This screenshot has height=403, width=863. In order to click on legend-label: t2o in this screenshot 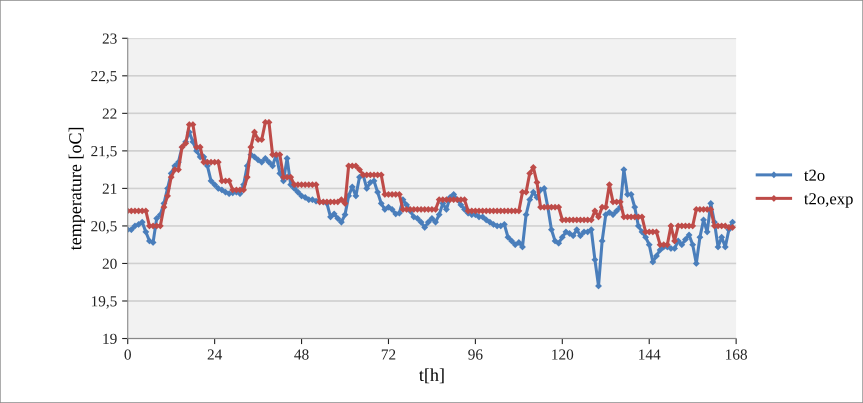, I will do `click(814, 175)`.